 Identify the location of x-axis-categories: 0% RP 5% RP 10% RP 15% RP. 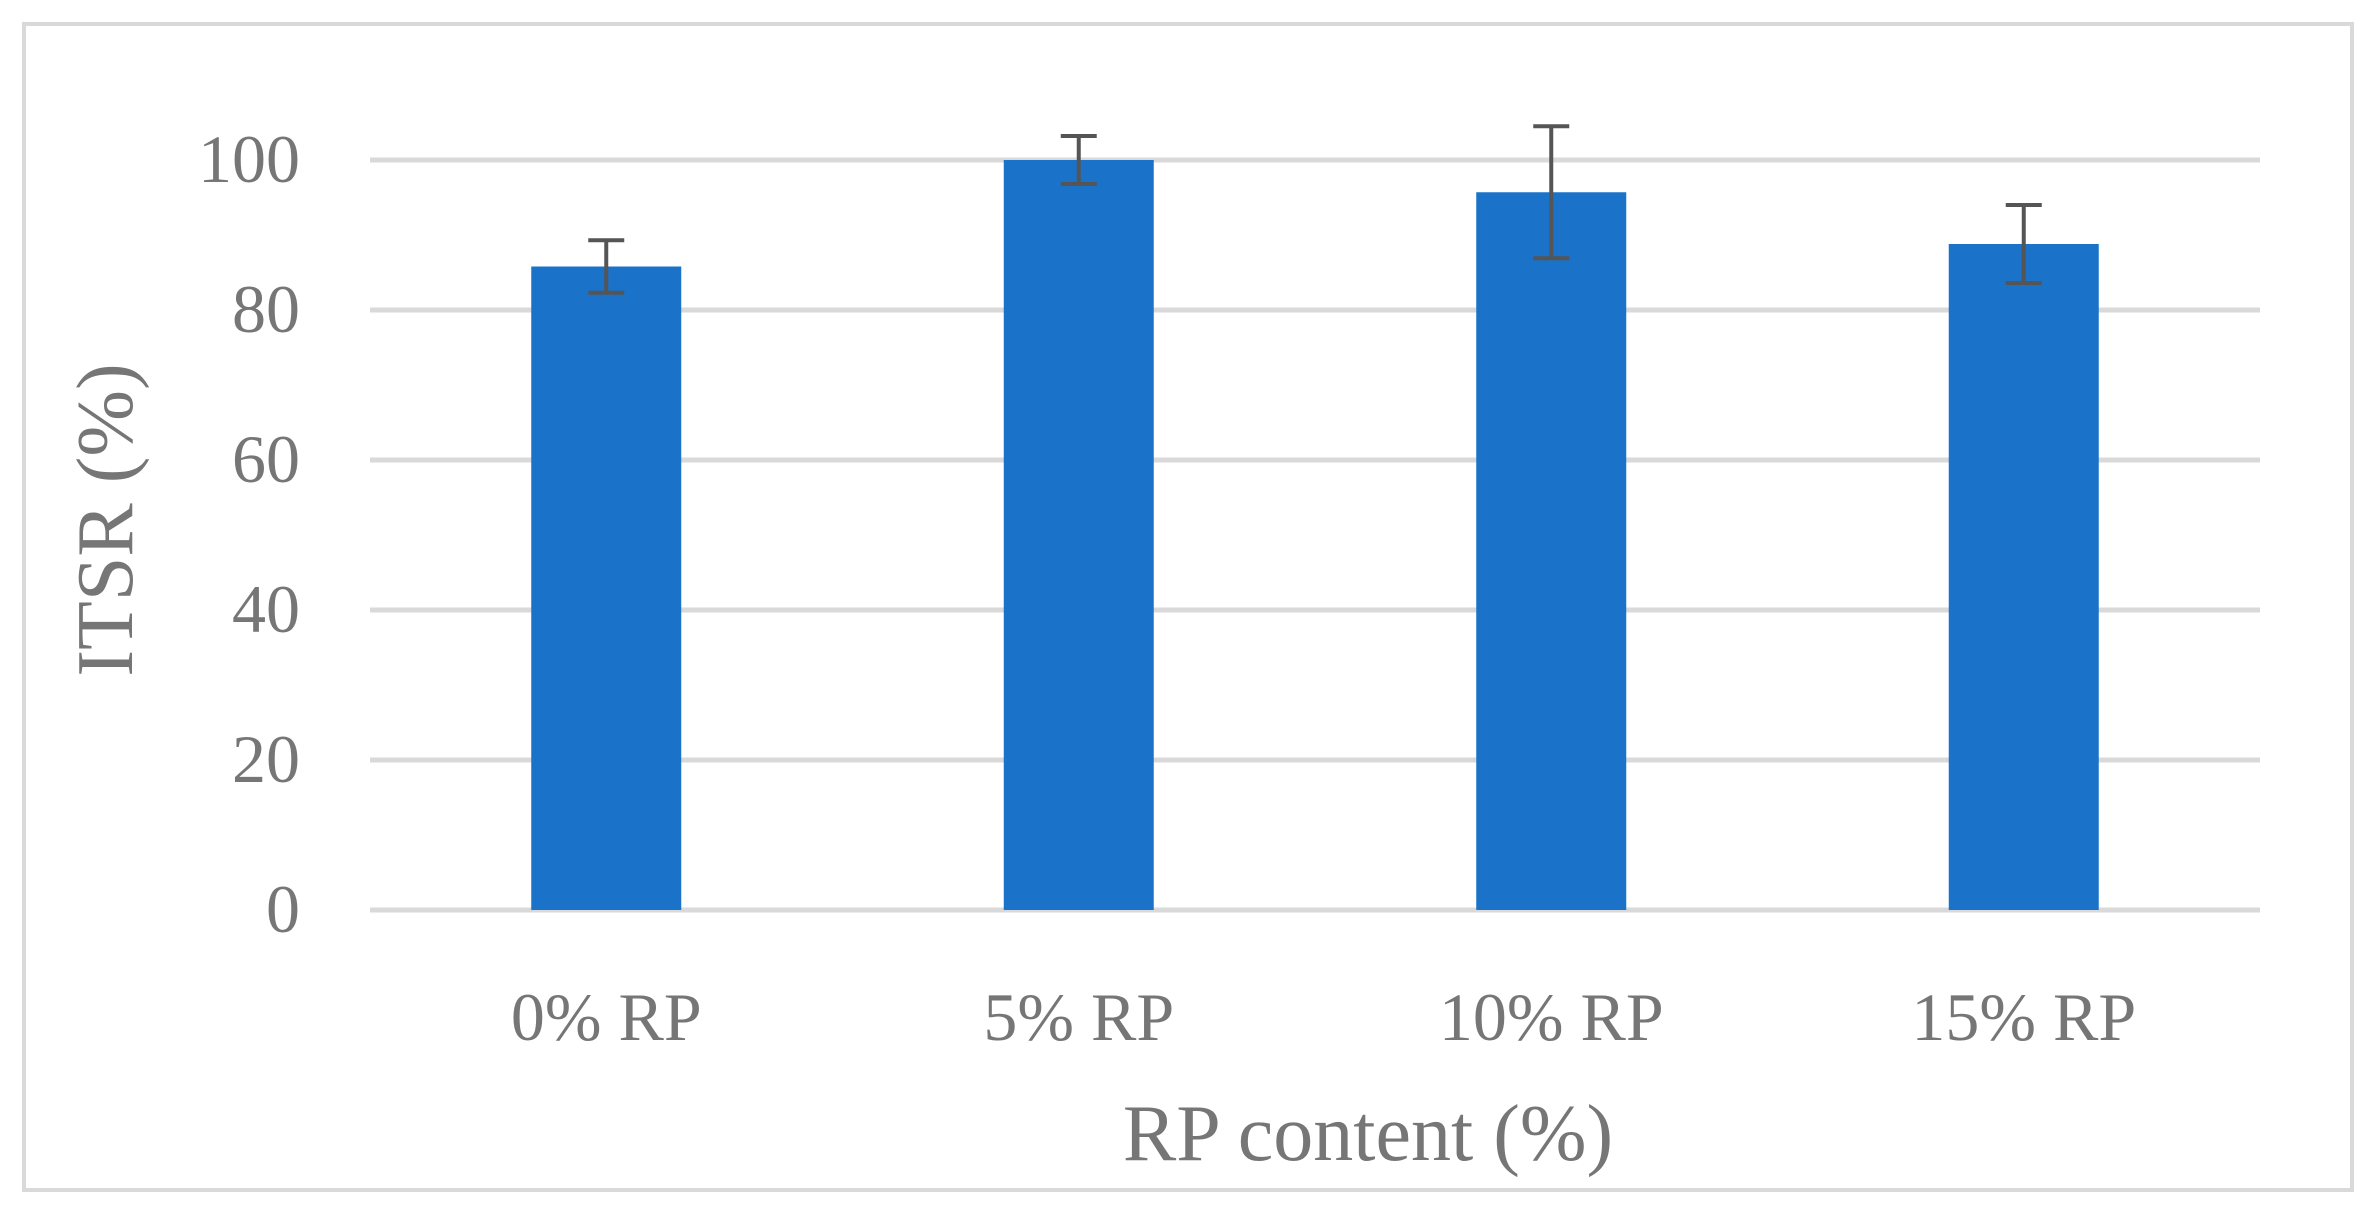
(1323, 1017).